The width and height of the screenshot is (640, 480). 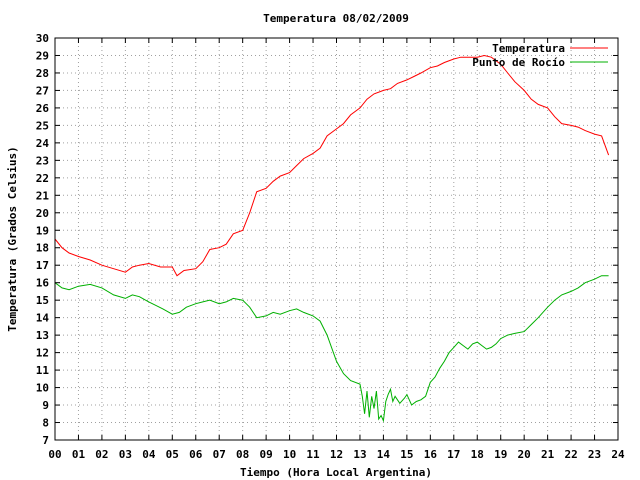 What do you see at coordinates (42, 335) in the screenshot?
I see `y-tick-label: 13` at bounding box center [42, 335].